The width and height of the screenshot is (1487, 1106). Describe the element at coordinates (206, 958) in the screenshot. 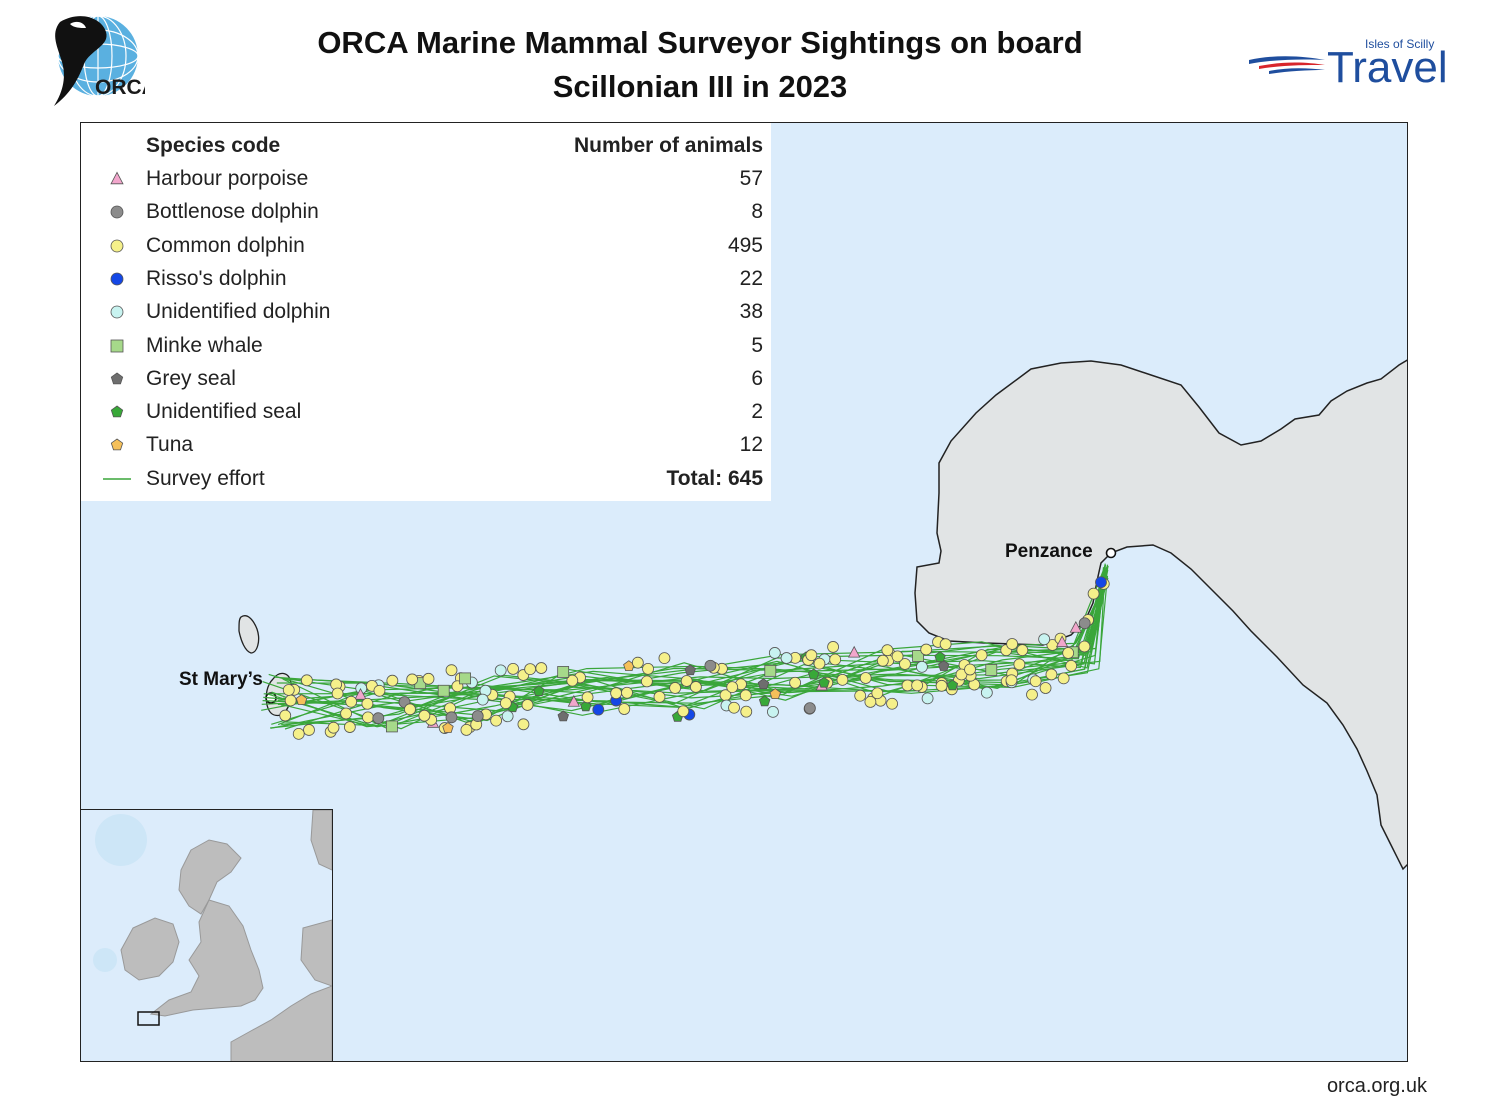

I see `inset-england-wales` at that location.